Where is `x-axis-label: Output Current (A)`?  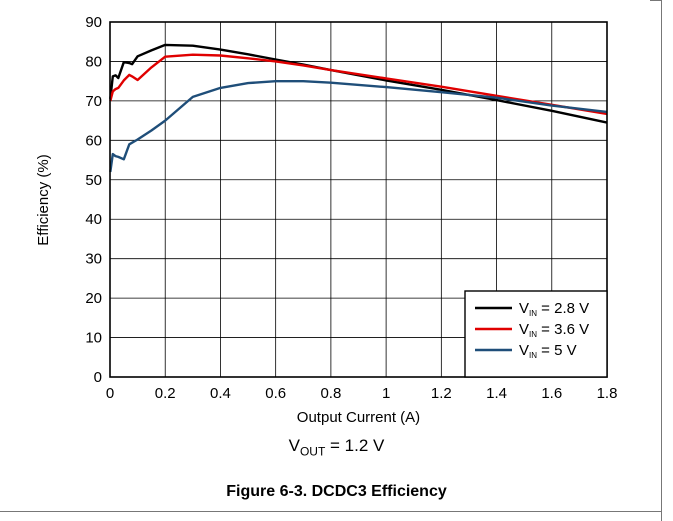
x-axis-label: Output Current (A) is located at coordinates (358, 417).